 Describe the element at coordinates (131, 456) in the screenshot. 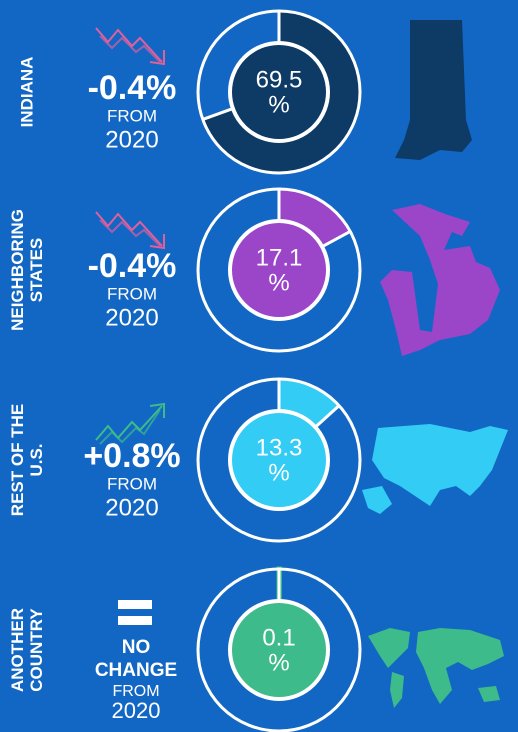

I see `change-value: +0.8%` at that location.